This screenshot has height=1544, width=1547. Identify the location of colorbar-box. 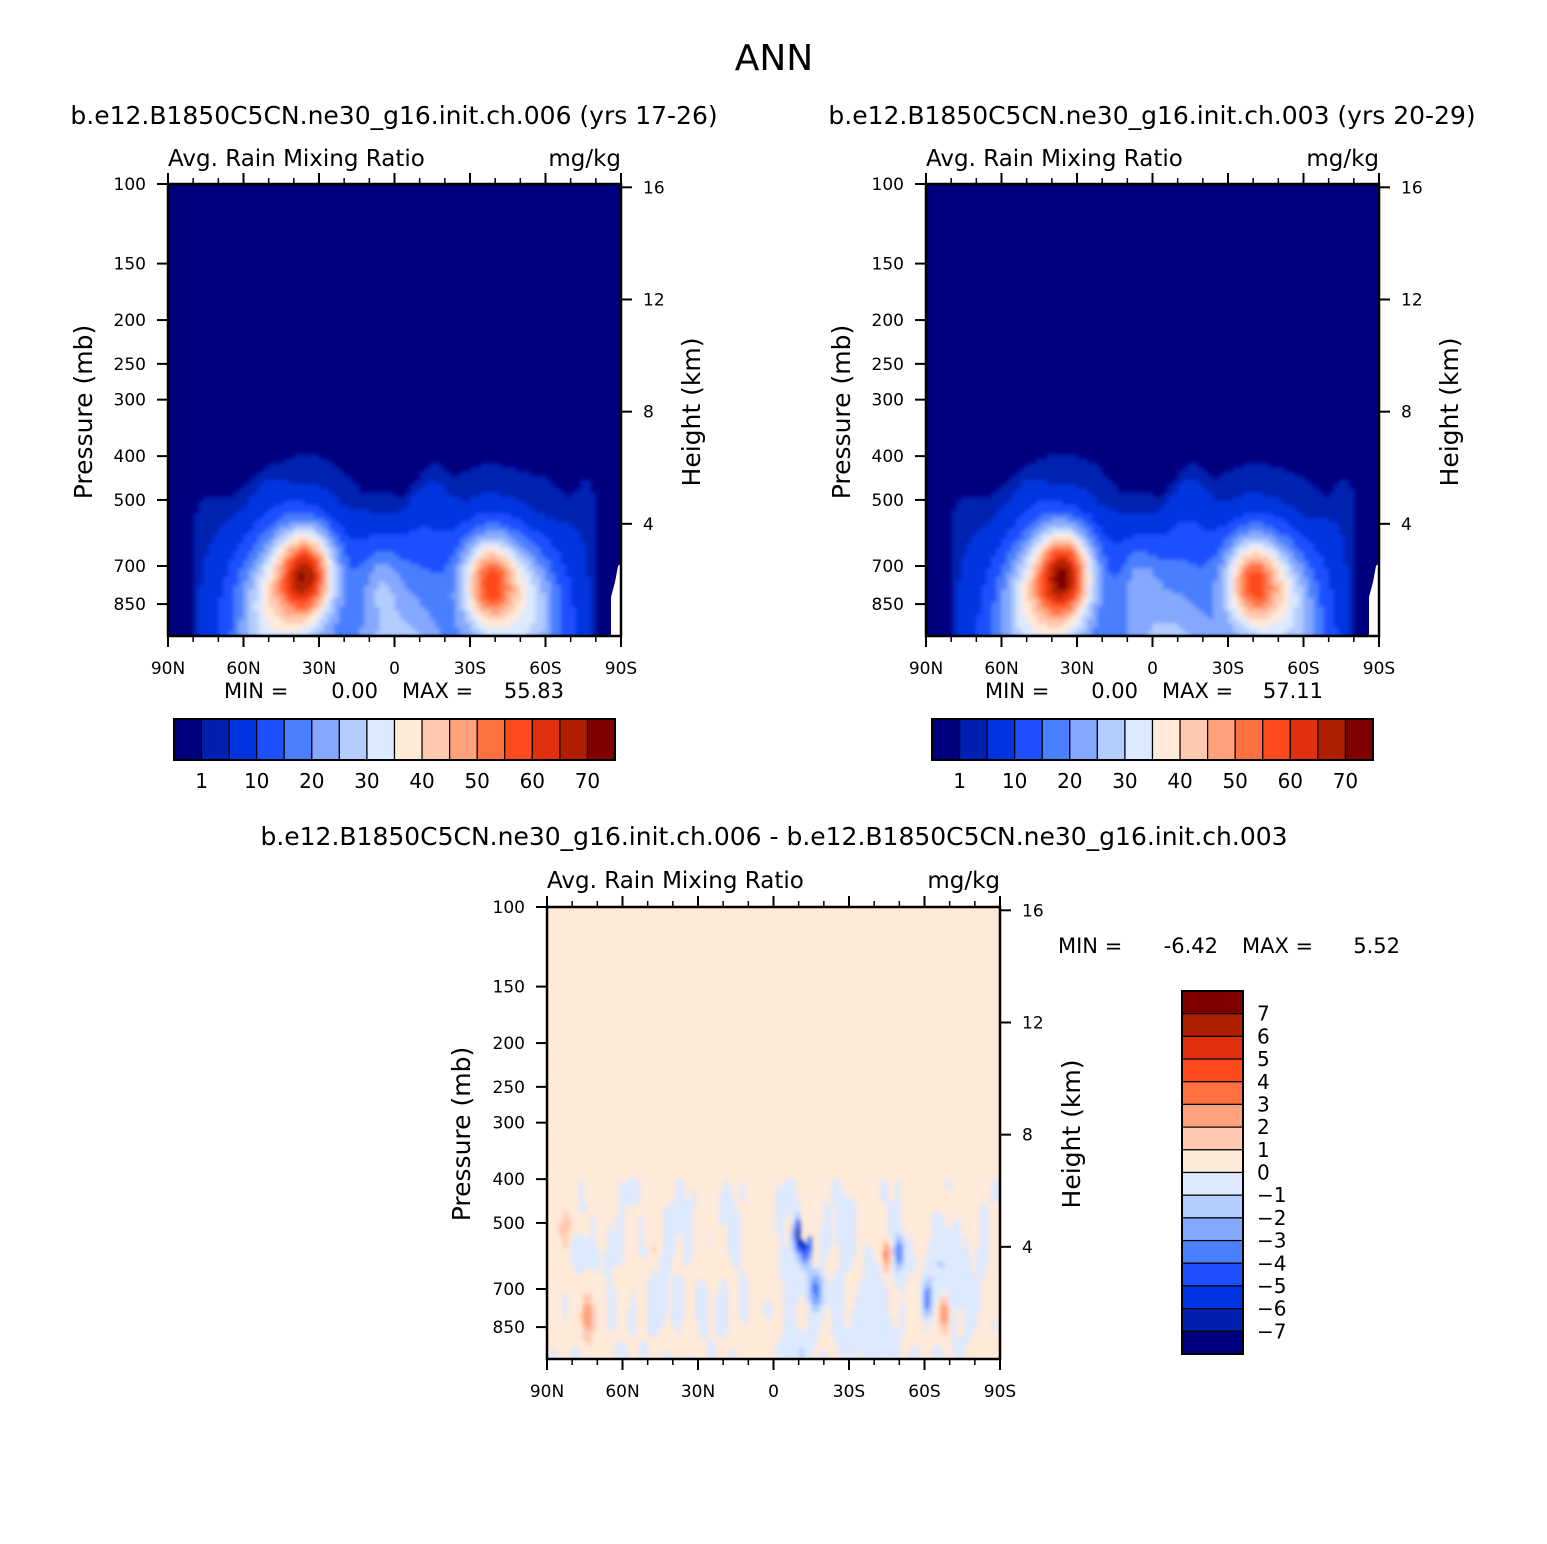
(381, 739).